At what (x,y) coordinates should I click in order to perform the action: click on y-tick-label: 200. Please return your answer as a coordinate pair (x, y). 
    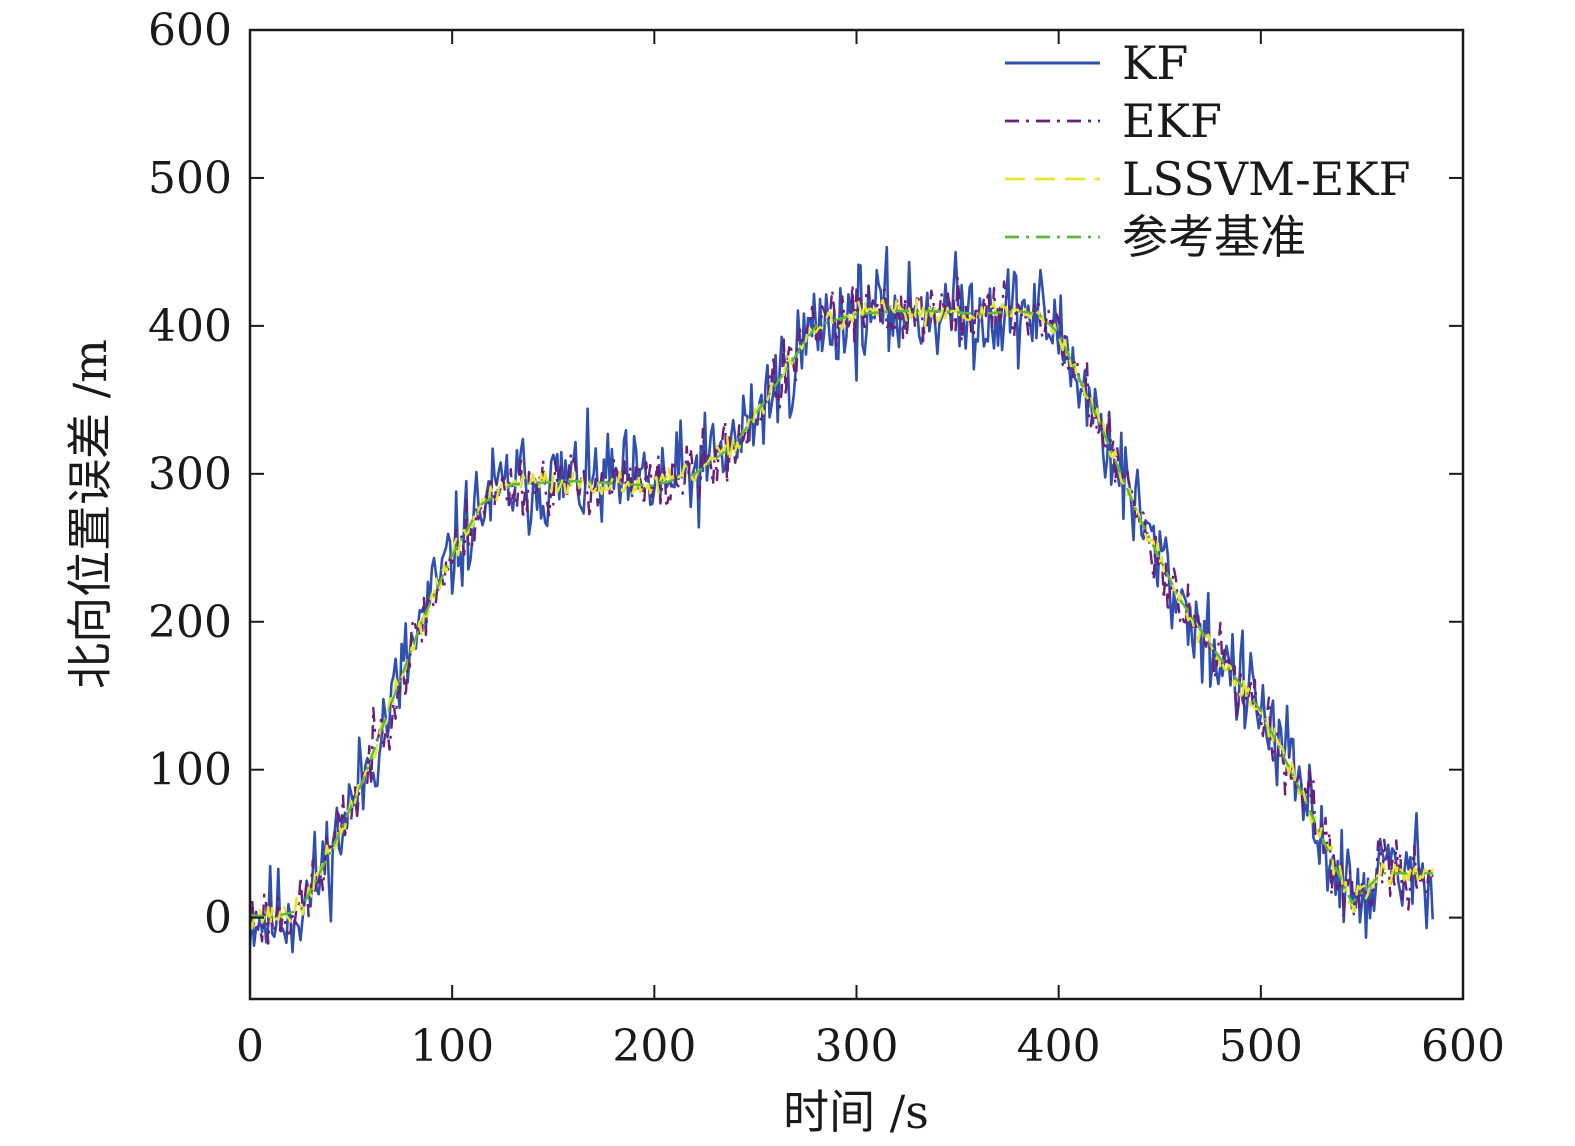
    Looking at the image, I should click on (190, 622).